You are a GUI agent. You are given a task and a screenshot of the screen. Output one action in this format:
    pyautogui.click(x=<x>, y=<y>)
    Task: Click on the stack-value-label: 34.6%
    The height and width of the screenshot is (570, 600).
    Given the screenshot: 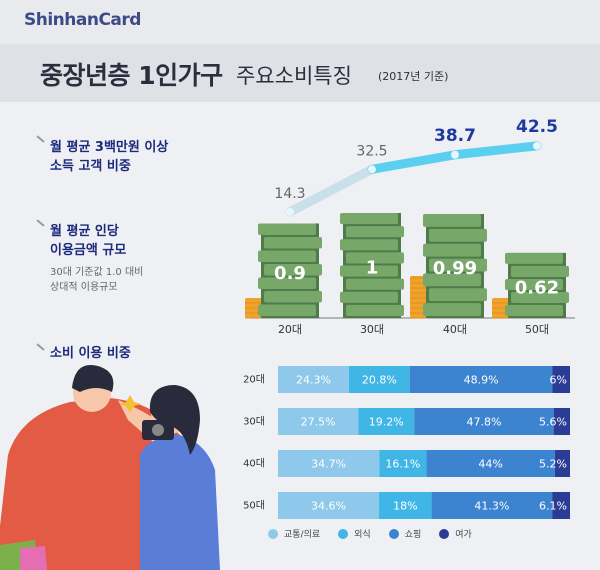 What is the action you would take?
    pyautogui.click(x=328, y=506)
    